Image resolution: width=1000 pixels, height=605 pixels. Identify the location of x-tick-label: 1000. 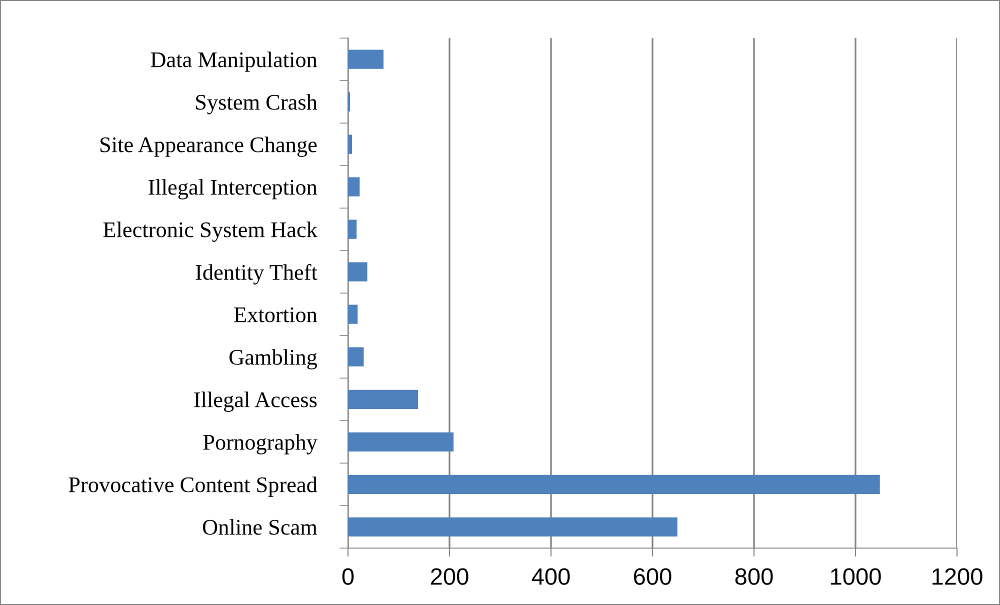
(856, 576).